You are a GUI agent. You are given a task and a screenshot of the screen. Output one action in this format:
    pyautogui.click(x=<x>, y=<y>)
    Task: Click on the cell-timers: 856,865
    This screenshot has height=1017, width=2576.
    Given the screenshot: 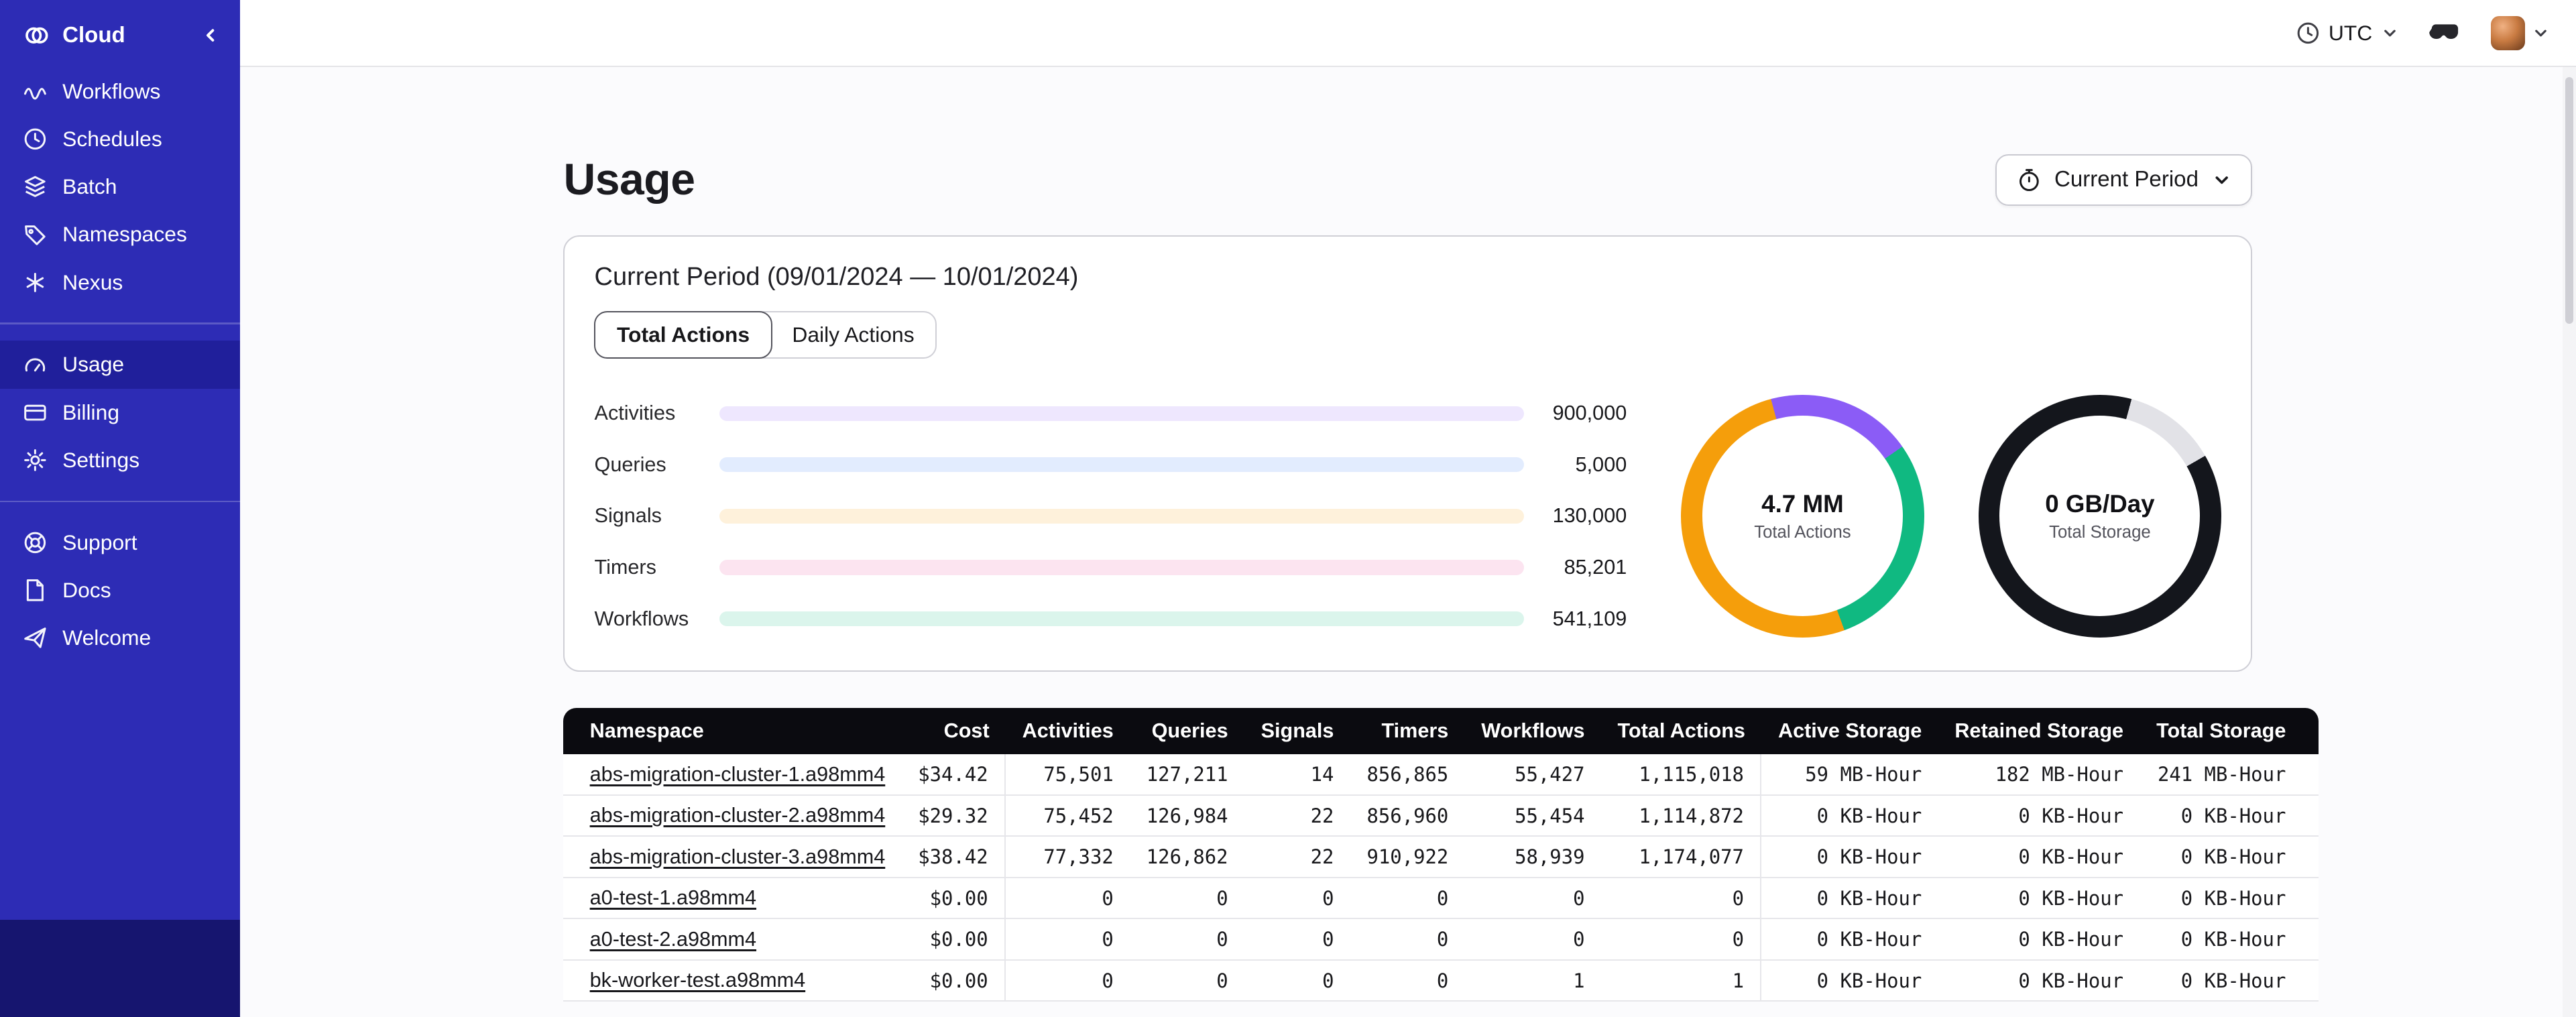 What is the action you would take?
    pyautogui.click(x=1407, y=775)
    